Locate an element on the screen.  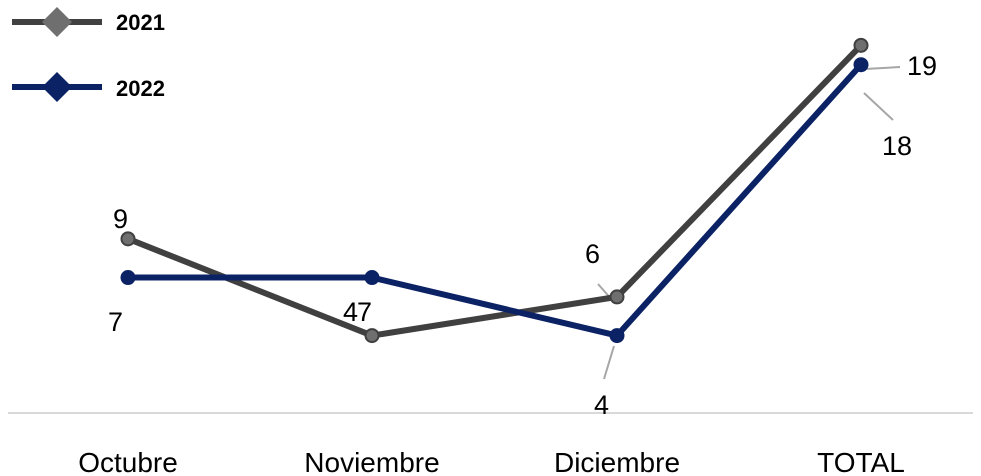
tick-label-noviembre: Noviembre is located at coordinates (371, 461).